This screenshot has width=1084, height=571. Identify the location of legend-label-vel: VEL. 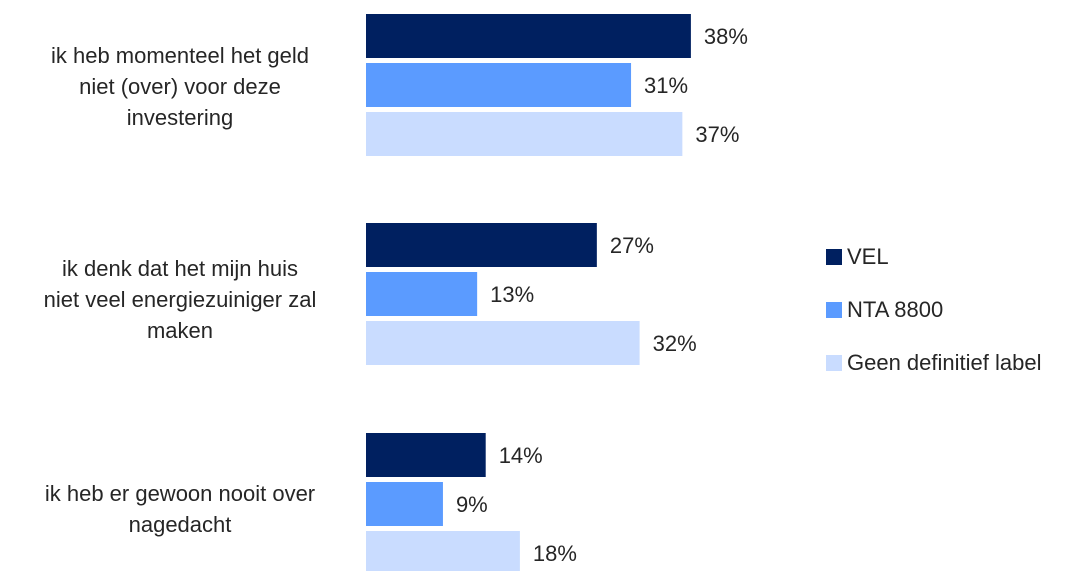
(868, 256).